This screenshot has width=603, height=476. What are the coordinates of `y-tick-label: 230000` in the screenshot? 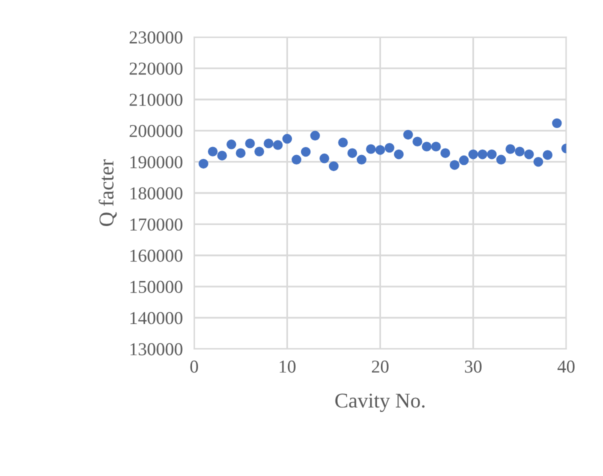 It's located at (156, 37).